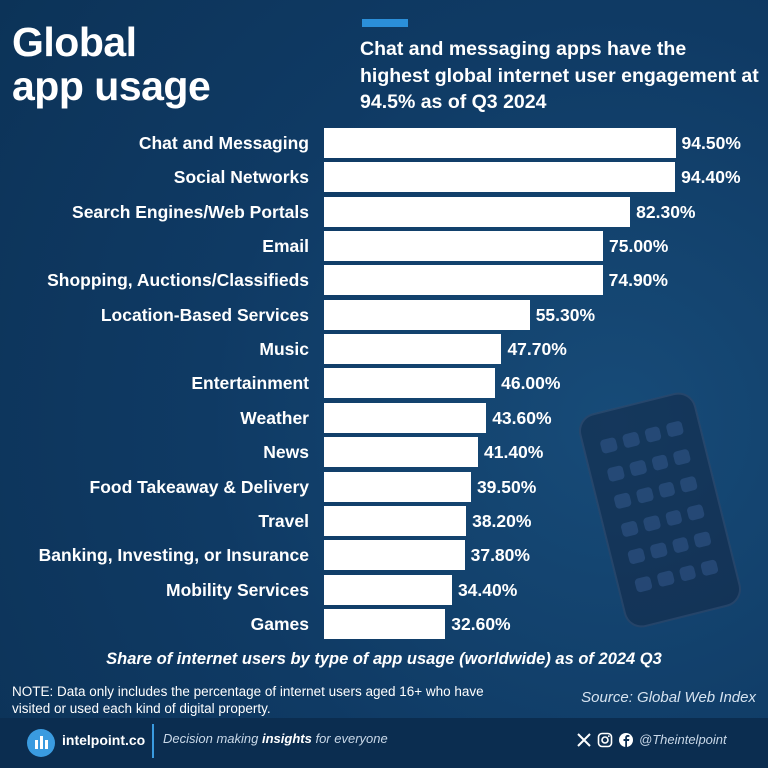 Image resolution: width=768 pixels, height=768 pixels. What do you see at coordinates (241, 177) in the screenshot?
I see `category-label: Social Networks` at bounding box center [241, 177].